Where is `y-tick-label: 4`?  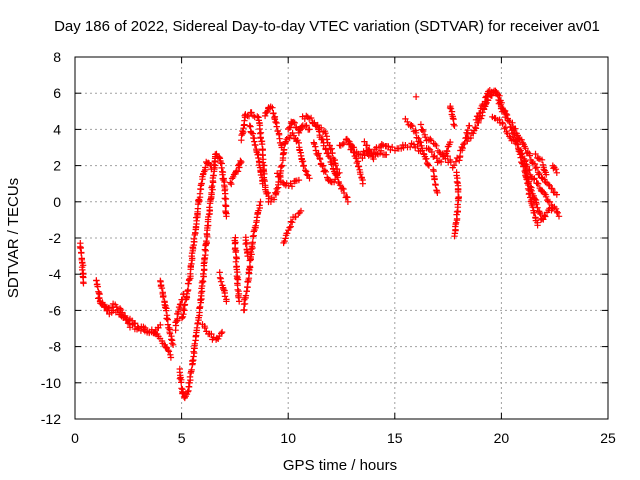
y-tick-label: 4 is located at coordinates (57, 129).